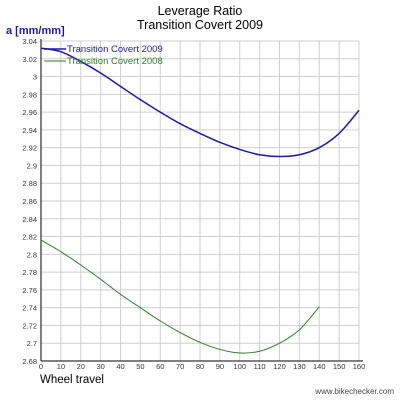 The height and width of the screenshot is (400, 400). I want to click on chart-title: Leverage Ratio, so click(200, 11).